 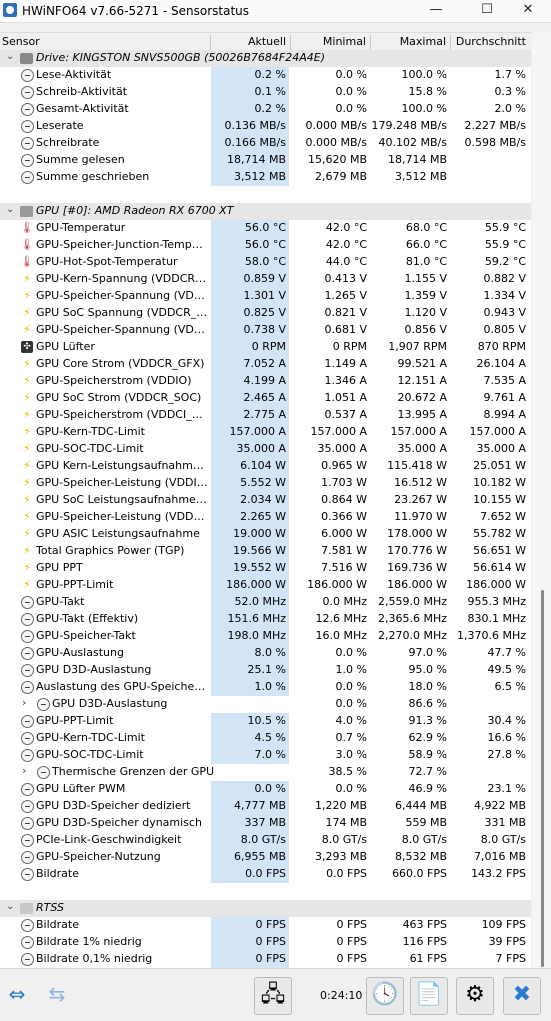 I want to click on close-button: ✕, so click(x=528, y=9).